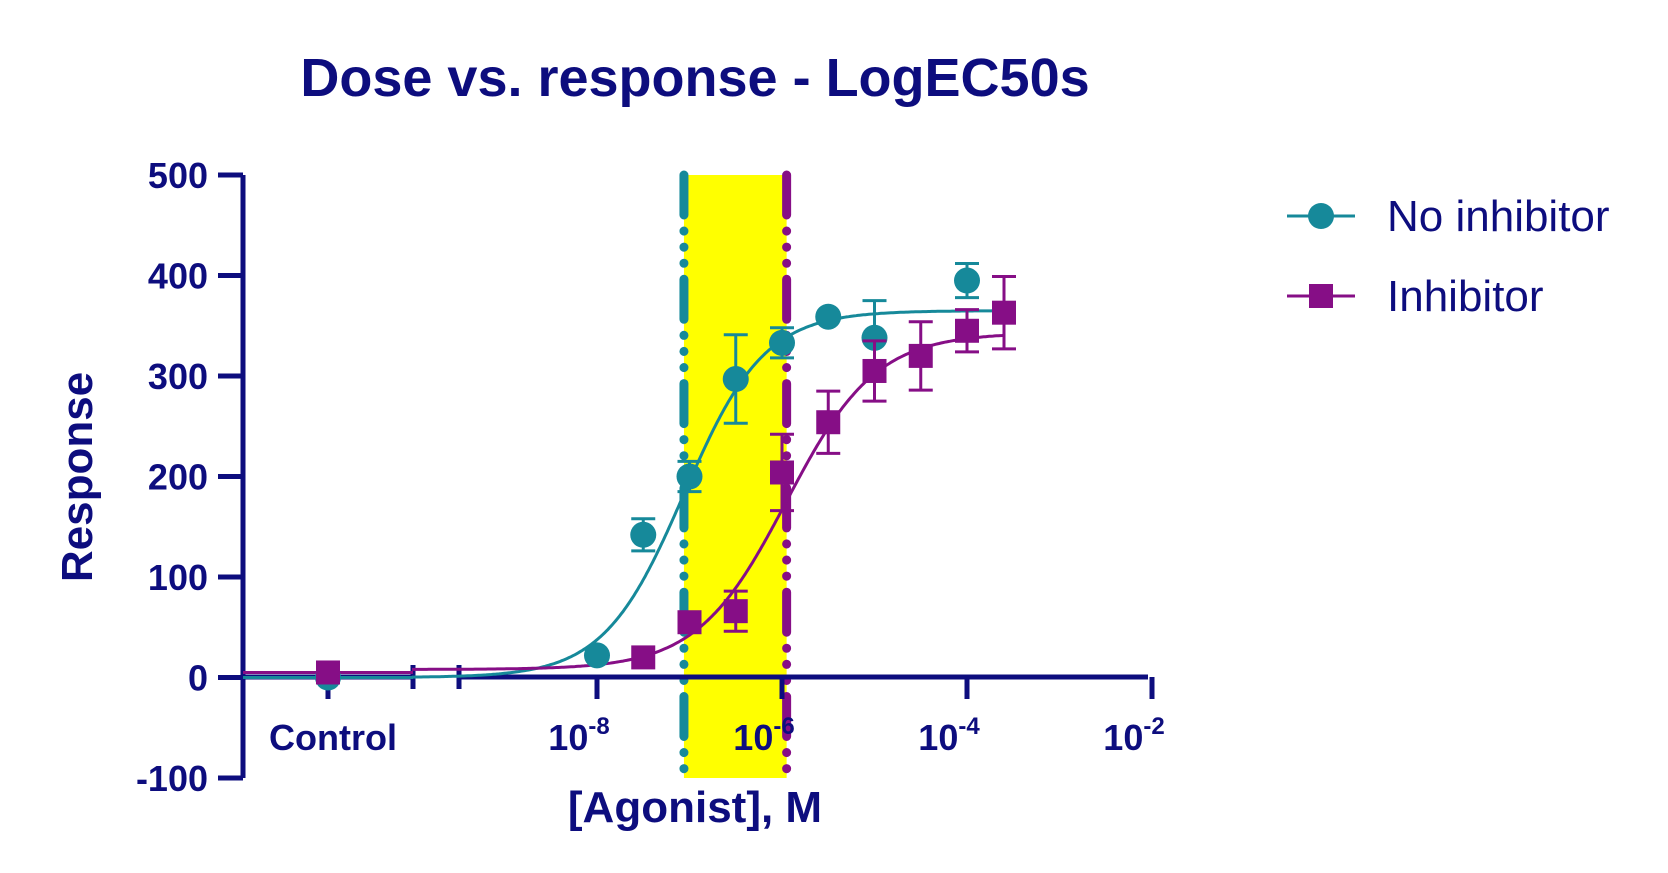 The image size is (1668, 873). Describe the element at coordinates (1133, 735) in the screenshot. I see `x-tick-label: 10⁻²` at that location.